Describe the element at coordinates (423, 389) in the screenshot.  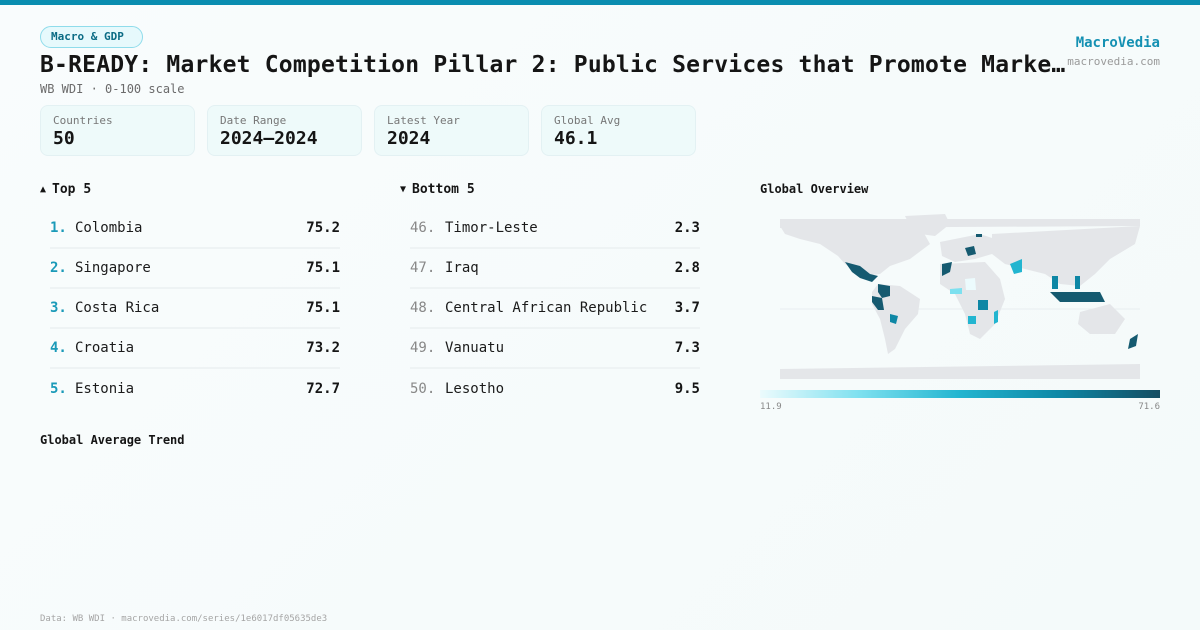
I see `list-rank: 50.` at that location.